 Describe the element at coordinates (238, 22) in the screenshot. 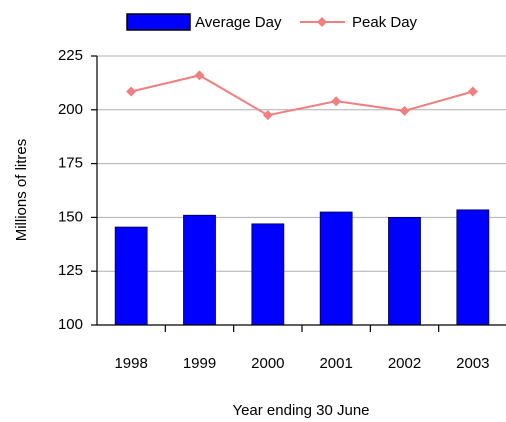

I see `legend-label: Average Day` at that location.